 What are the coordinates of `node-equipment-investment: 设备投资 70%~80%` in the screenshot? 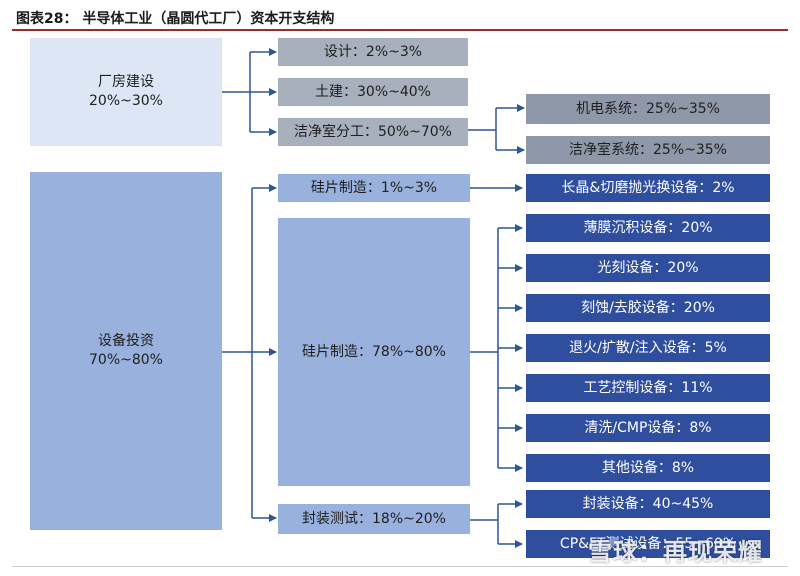 It's located at (126, 351).